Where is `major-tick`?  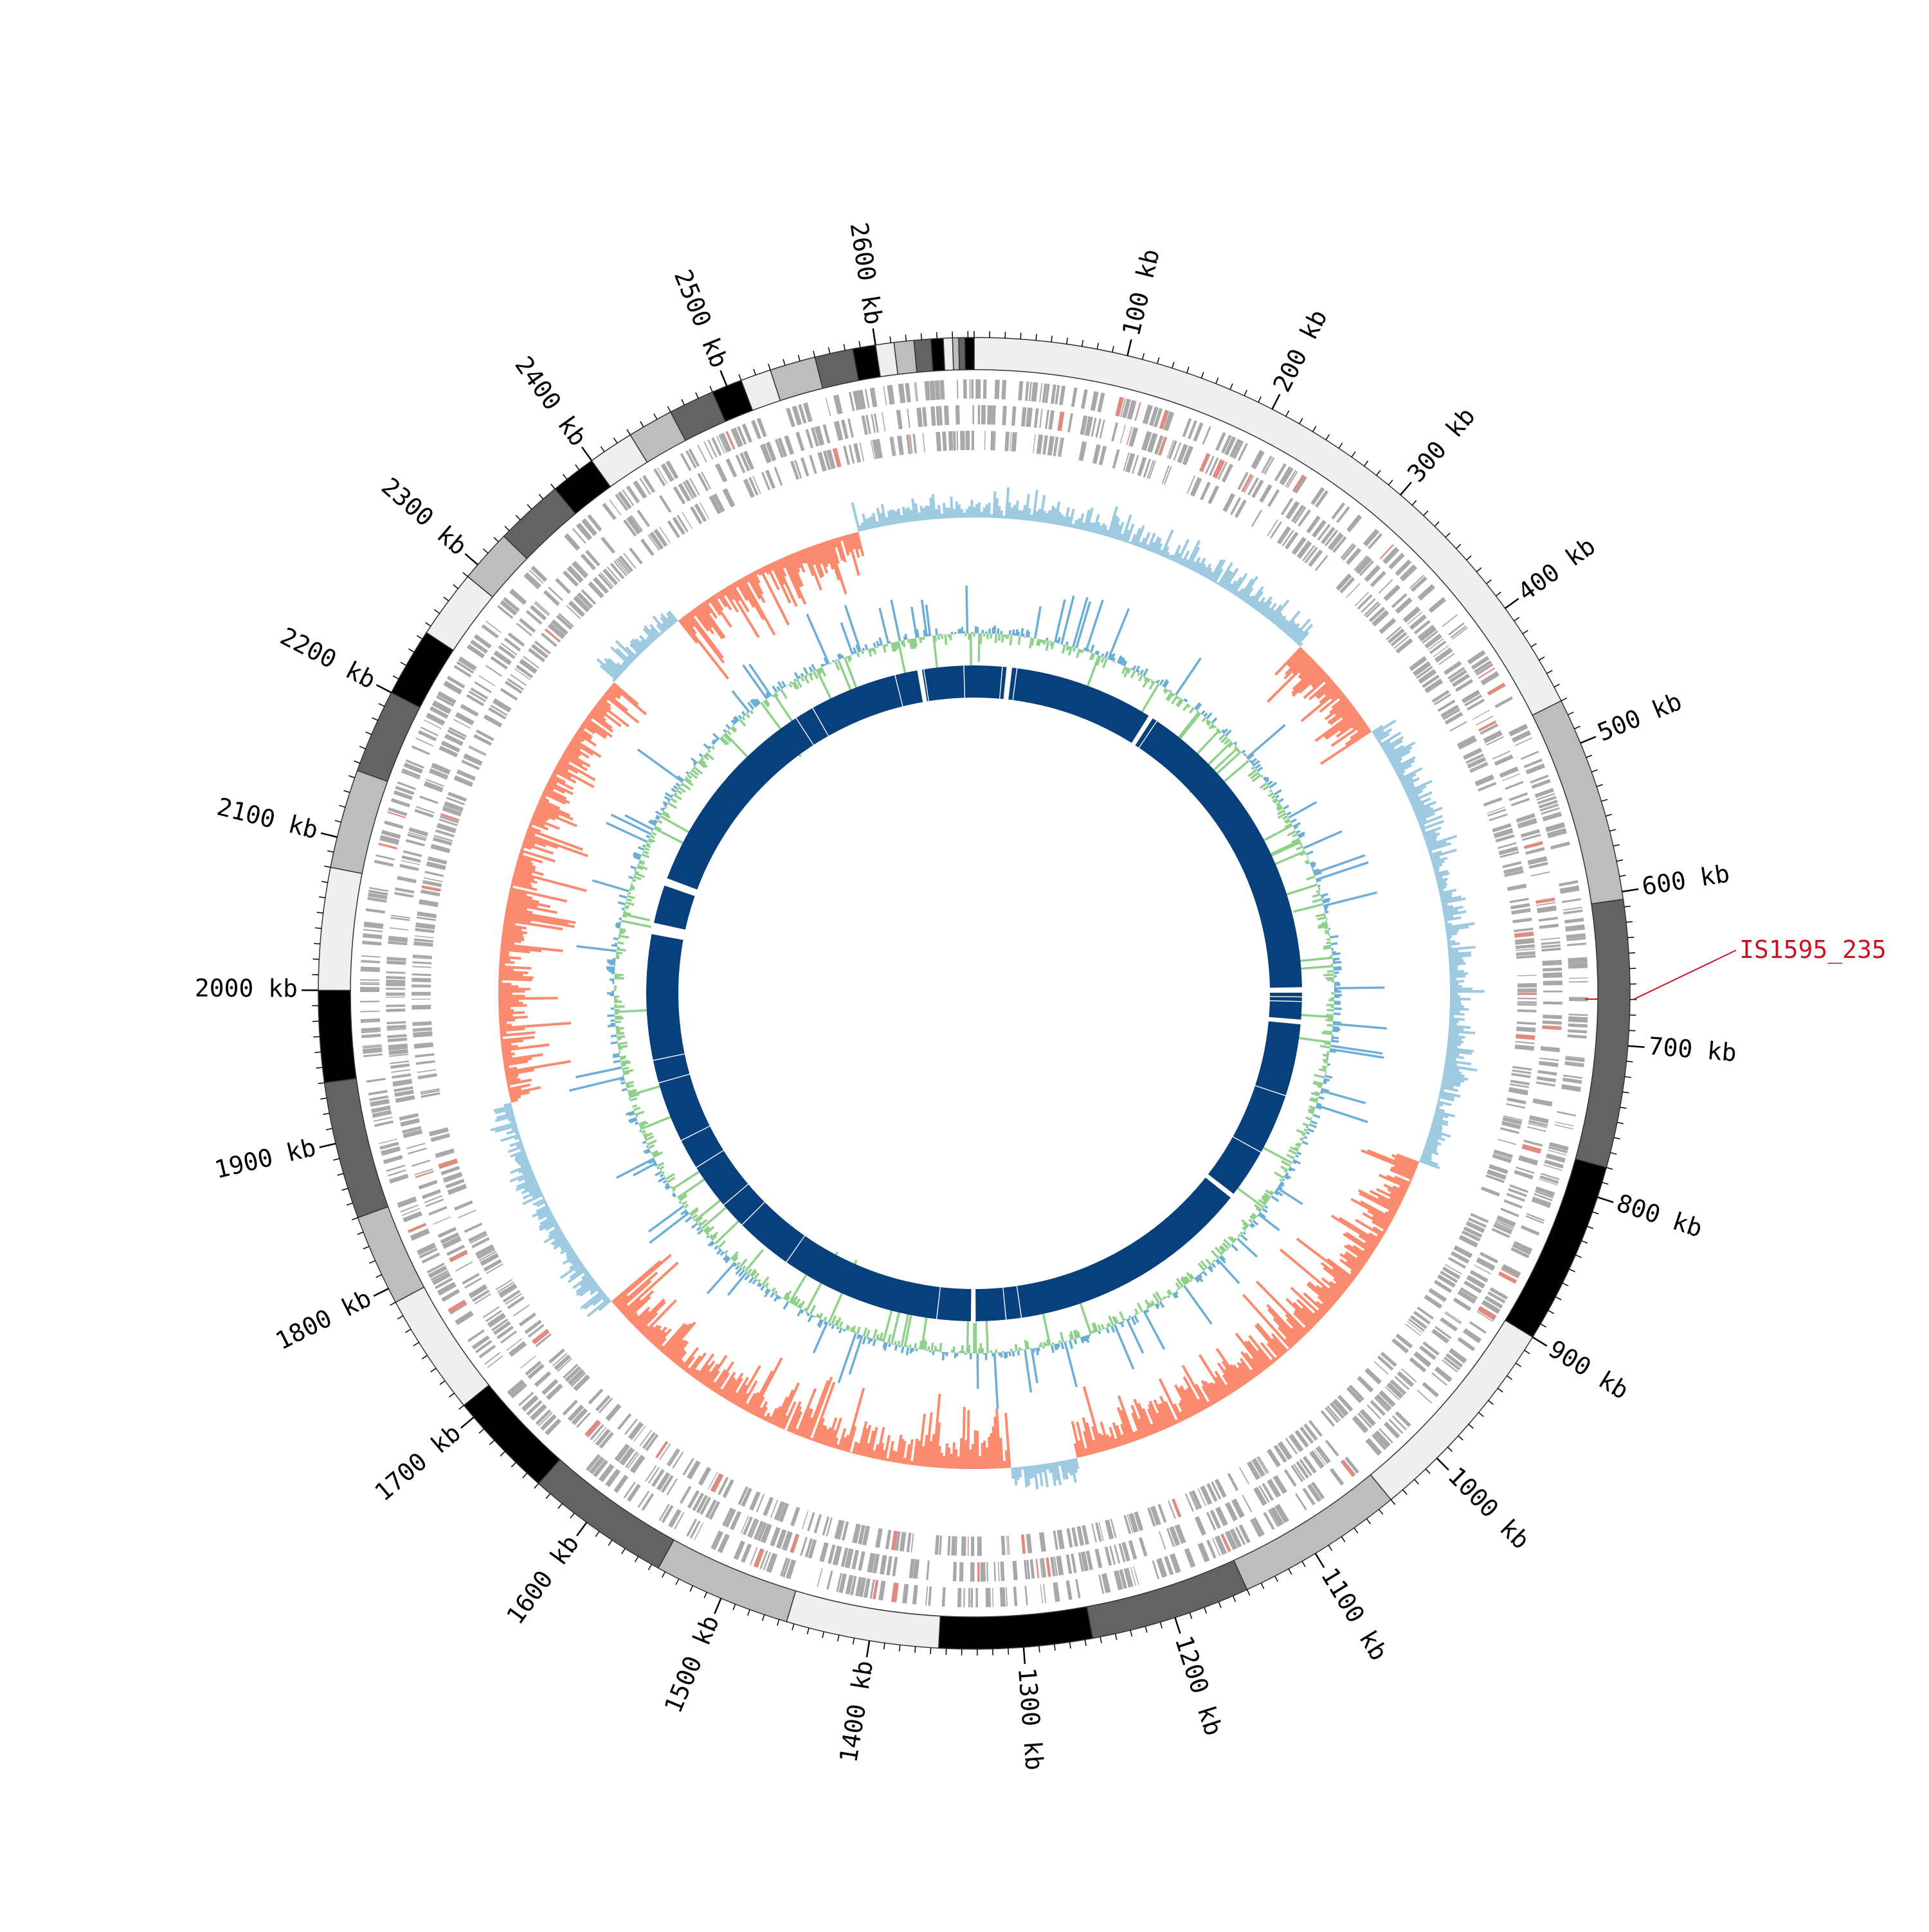
major-tick is located at coordinates (1588, 740).